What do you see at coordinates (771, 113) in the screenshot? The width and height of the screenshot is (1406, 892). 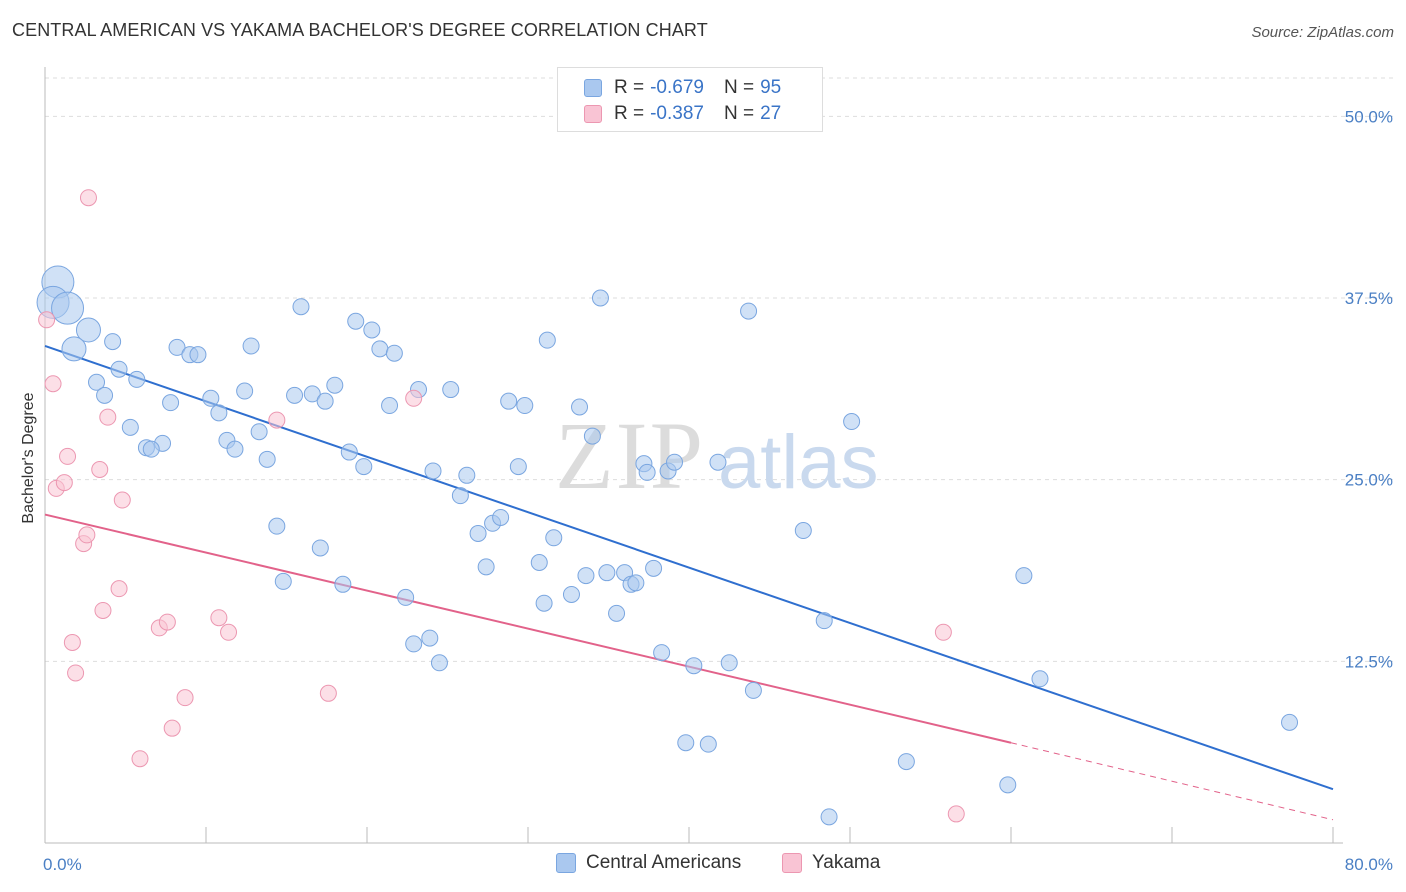 I see `legend-n-value: 27` at bounding box center [771, 113].